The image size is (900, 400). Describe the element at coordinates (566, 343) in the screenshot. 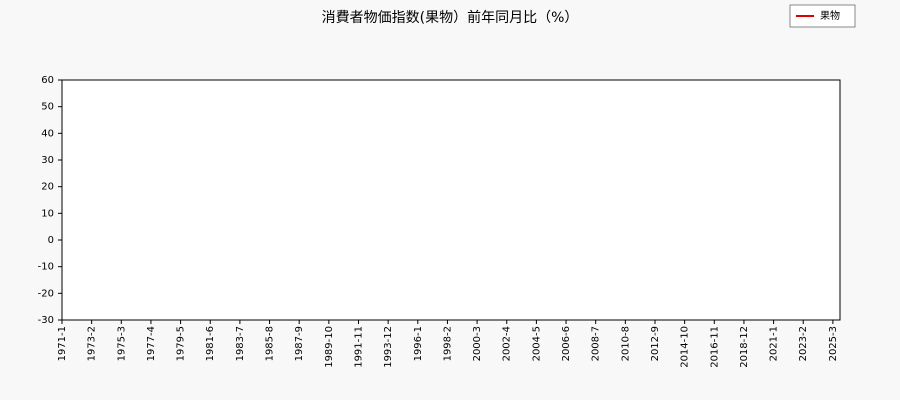

I see `x-tick-label: 2006-6` at that location.